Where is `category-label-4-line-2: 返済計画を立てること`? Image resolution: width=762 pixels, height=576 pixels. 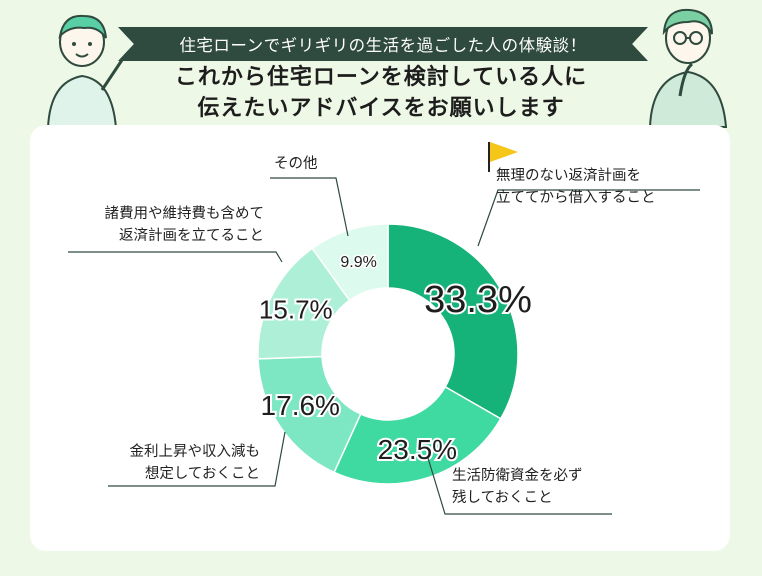
category-label-4-line-2: 返済計画を立てること is located at coordinates (191, 235).